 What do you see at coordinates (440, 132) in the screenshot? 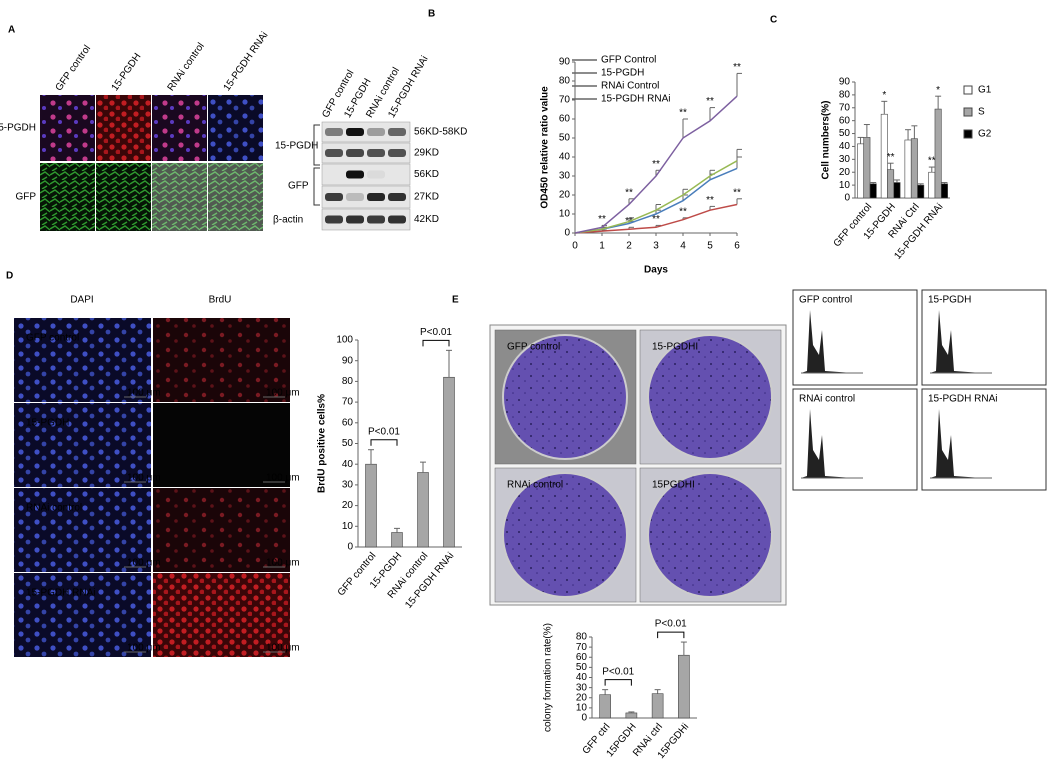
I see `blot-size-label: 56KD-58KD` at bounding box center [440, 132].